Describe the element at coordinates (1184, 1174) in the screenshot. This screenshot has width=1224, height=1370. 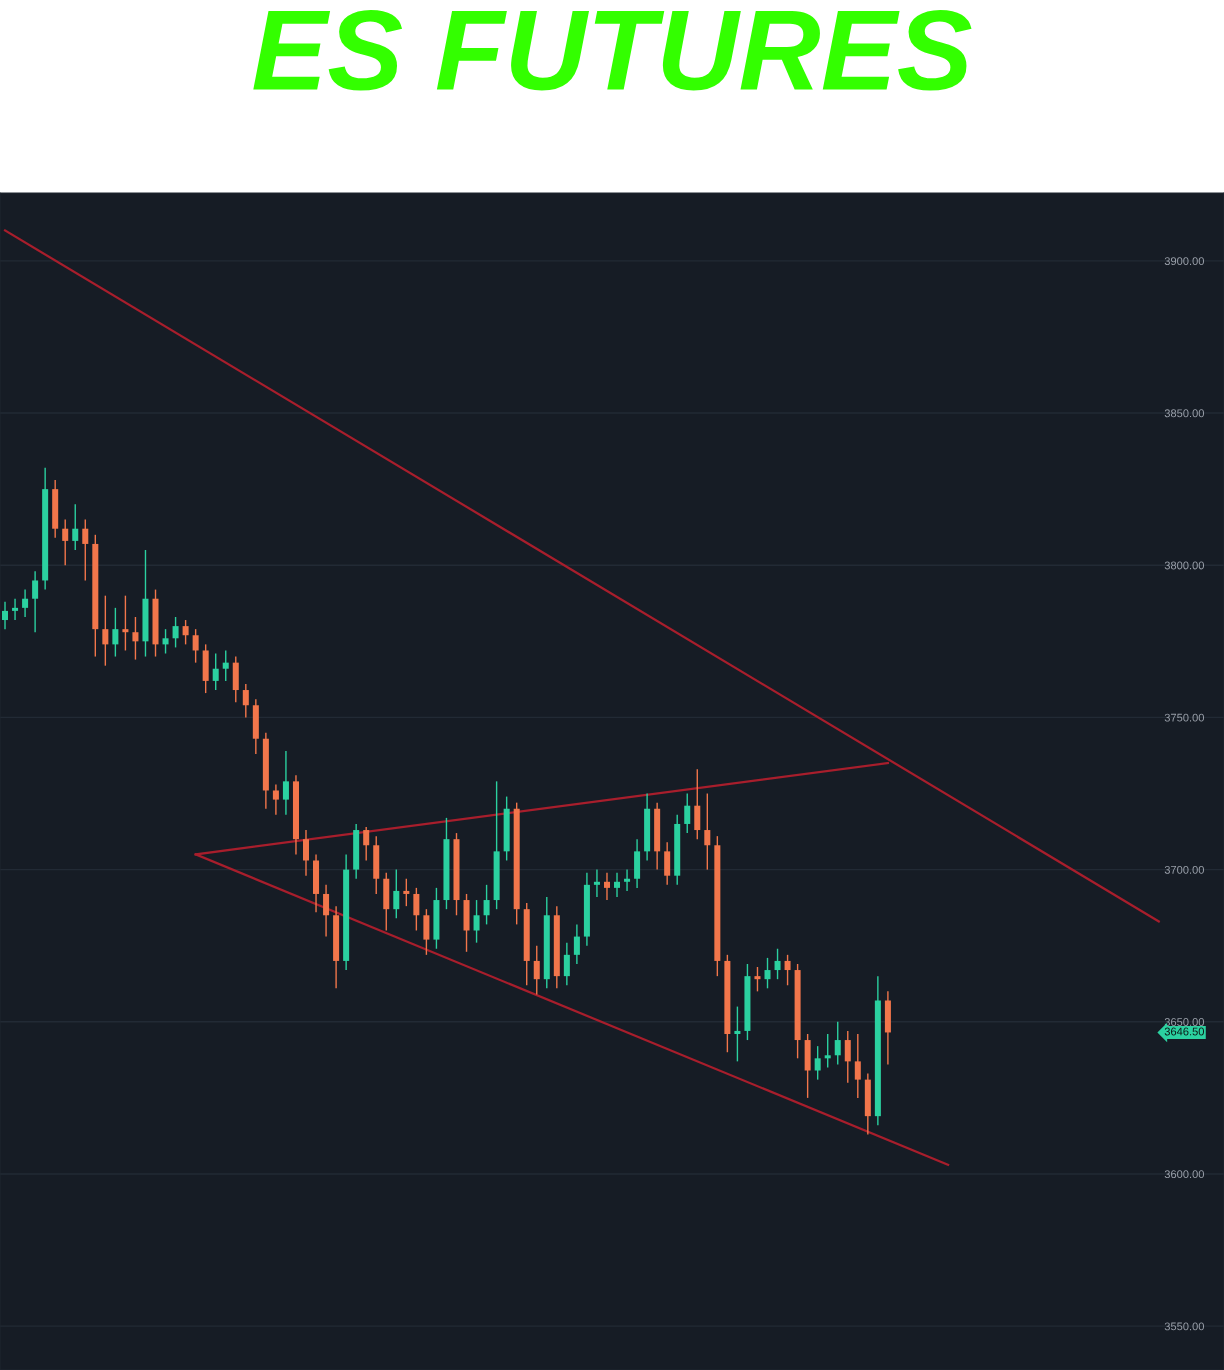
I see `y-tick-label: 3600.00` at that location.